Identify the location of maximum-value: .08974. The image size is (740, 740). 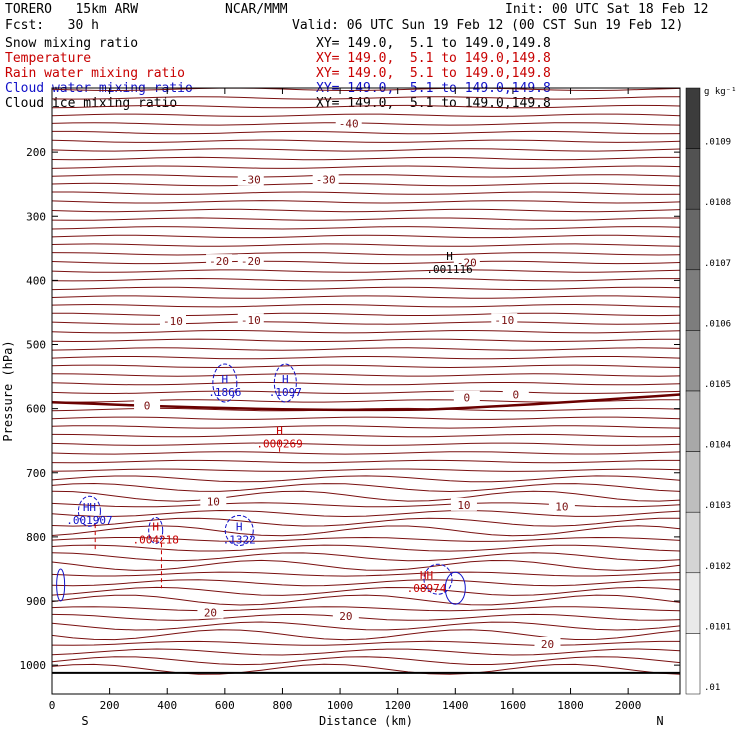
(427, 588).